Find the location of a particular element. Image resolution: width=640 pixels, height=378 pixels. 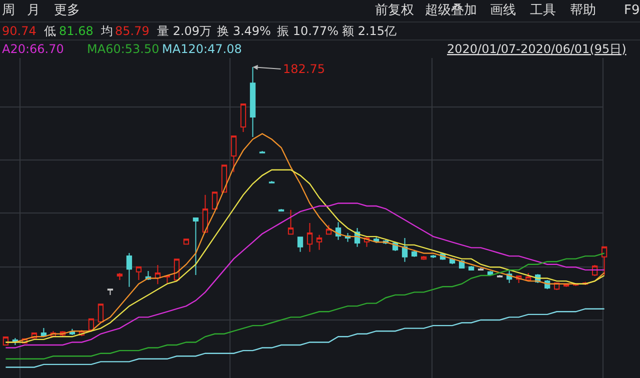

text: 前复权 is located at coordinates (394, 10).